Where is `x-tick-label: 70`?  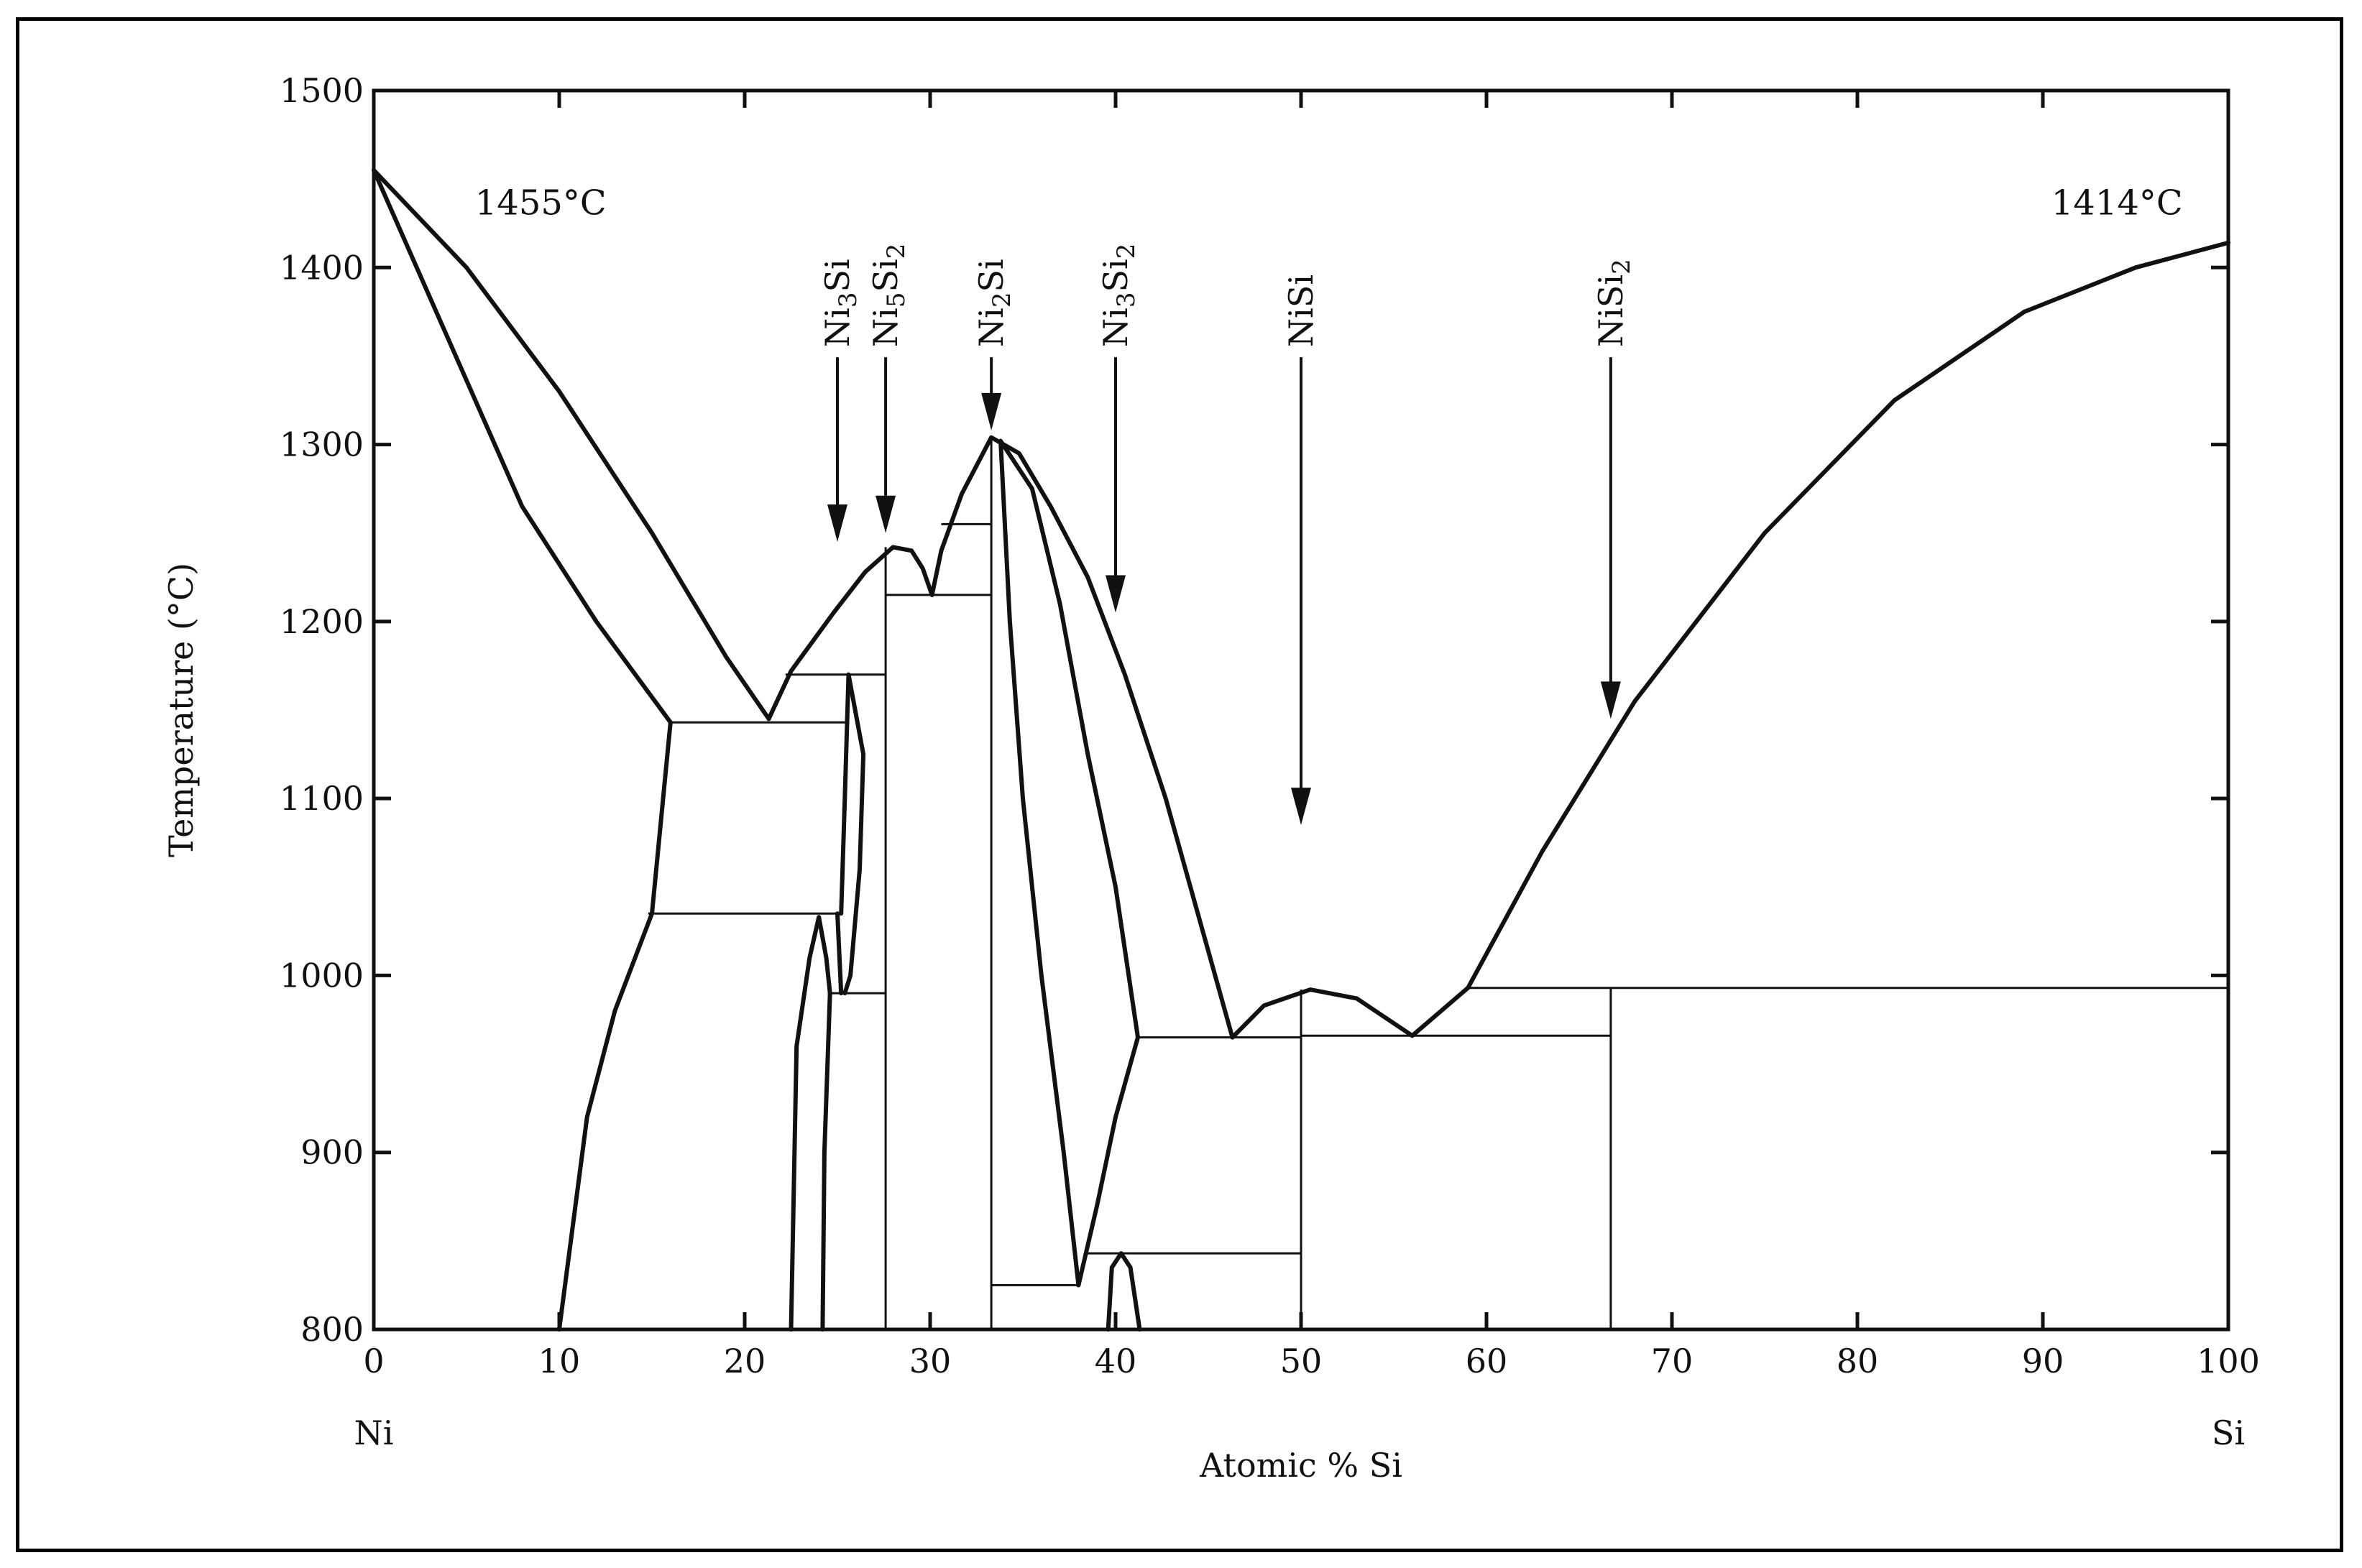 x-tick-label: 70 is located at coordinates (1672, 1361).